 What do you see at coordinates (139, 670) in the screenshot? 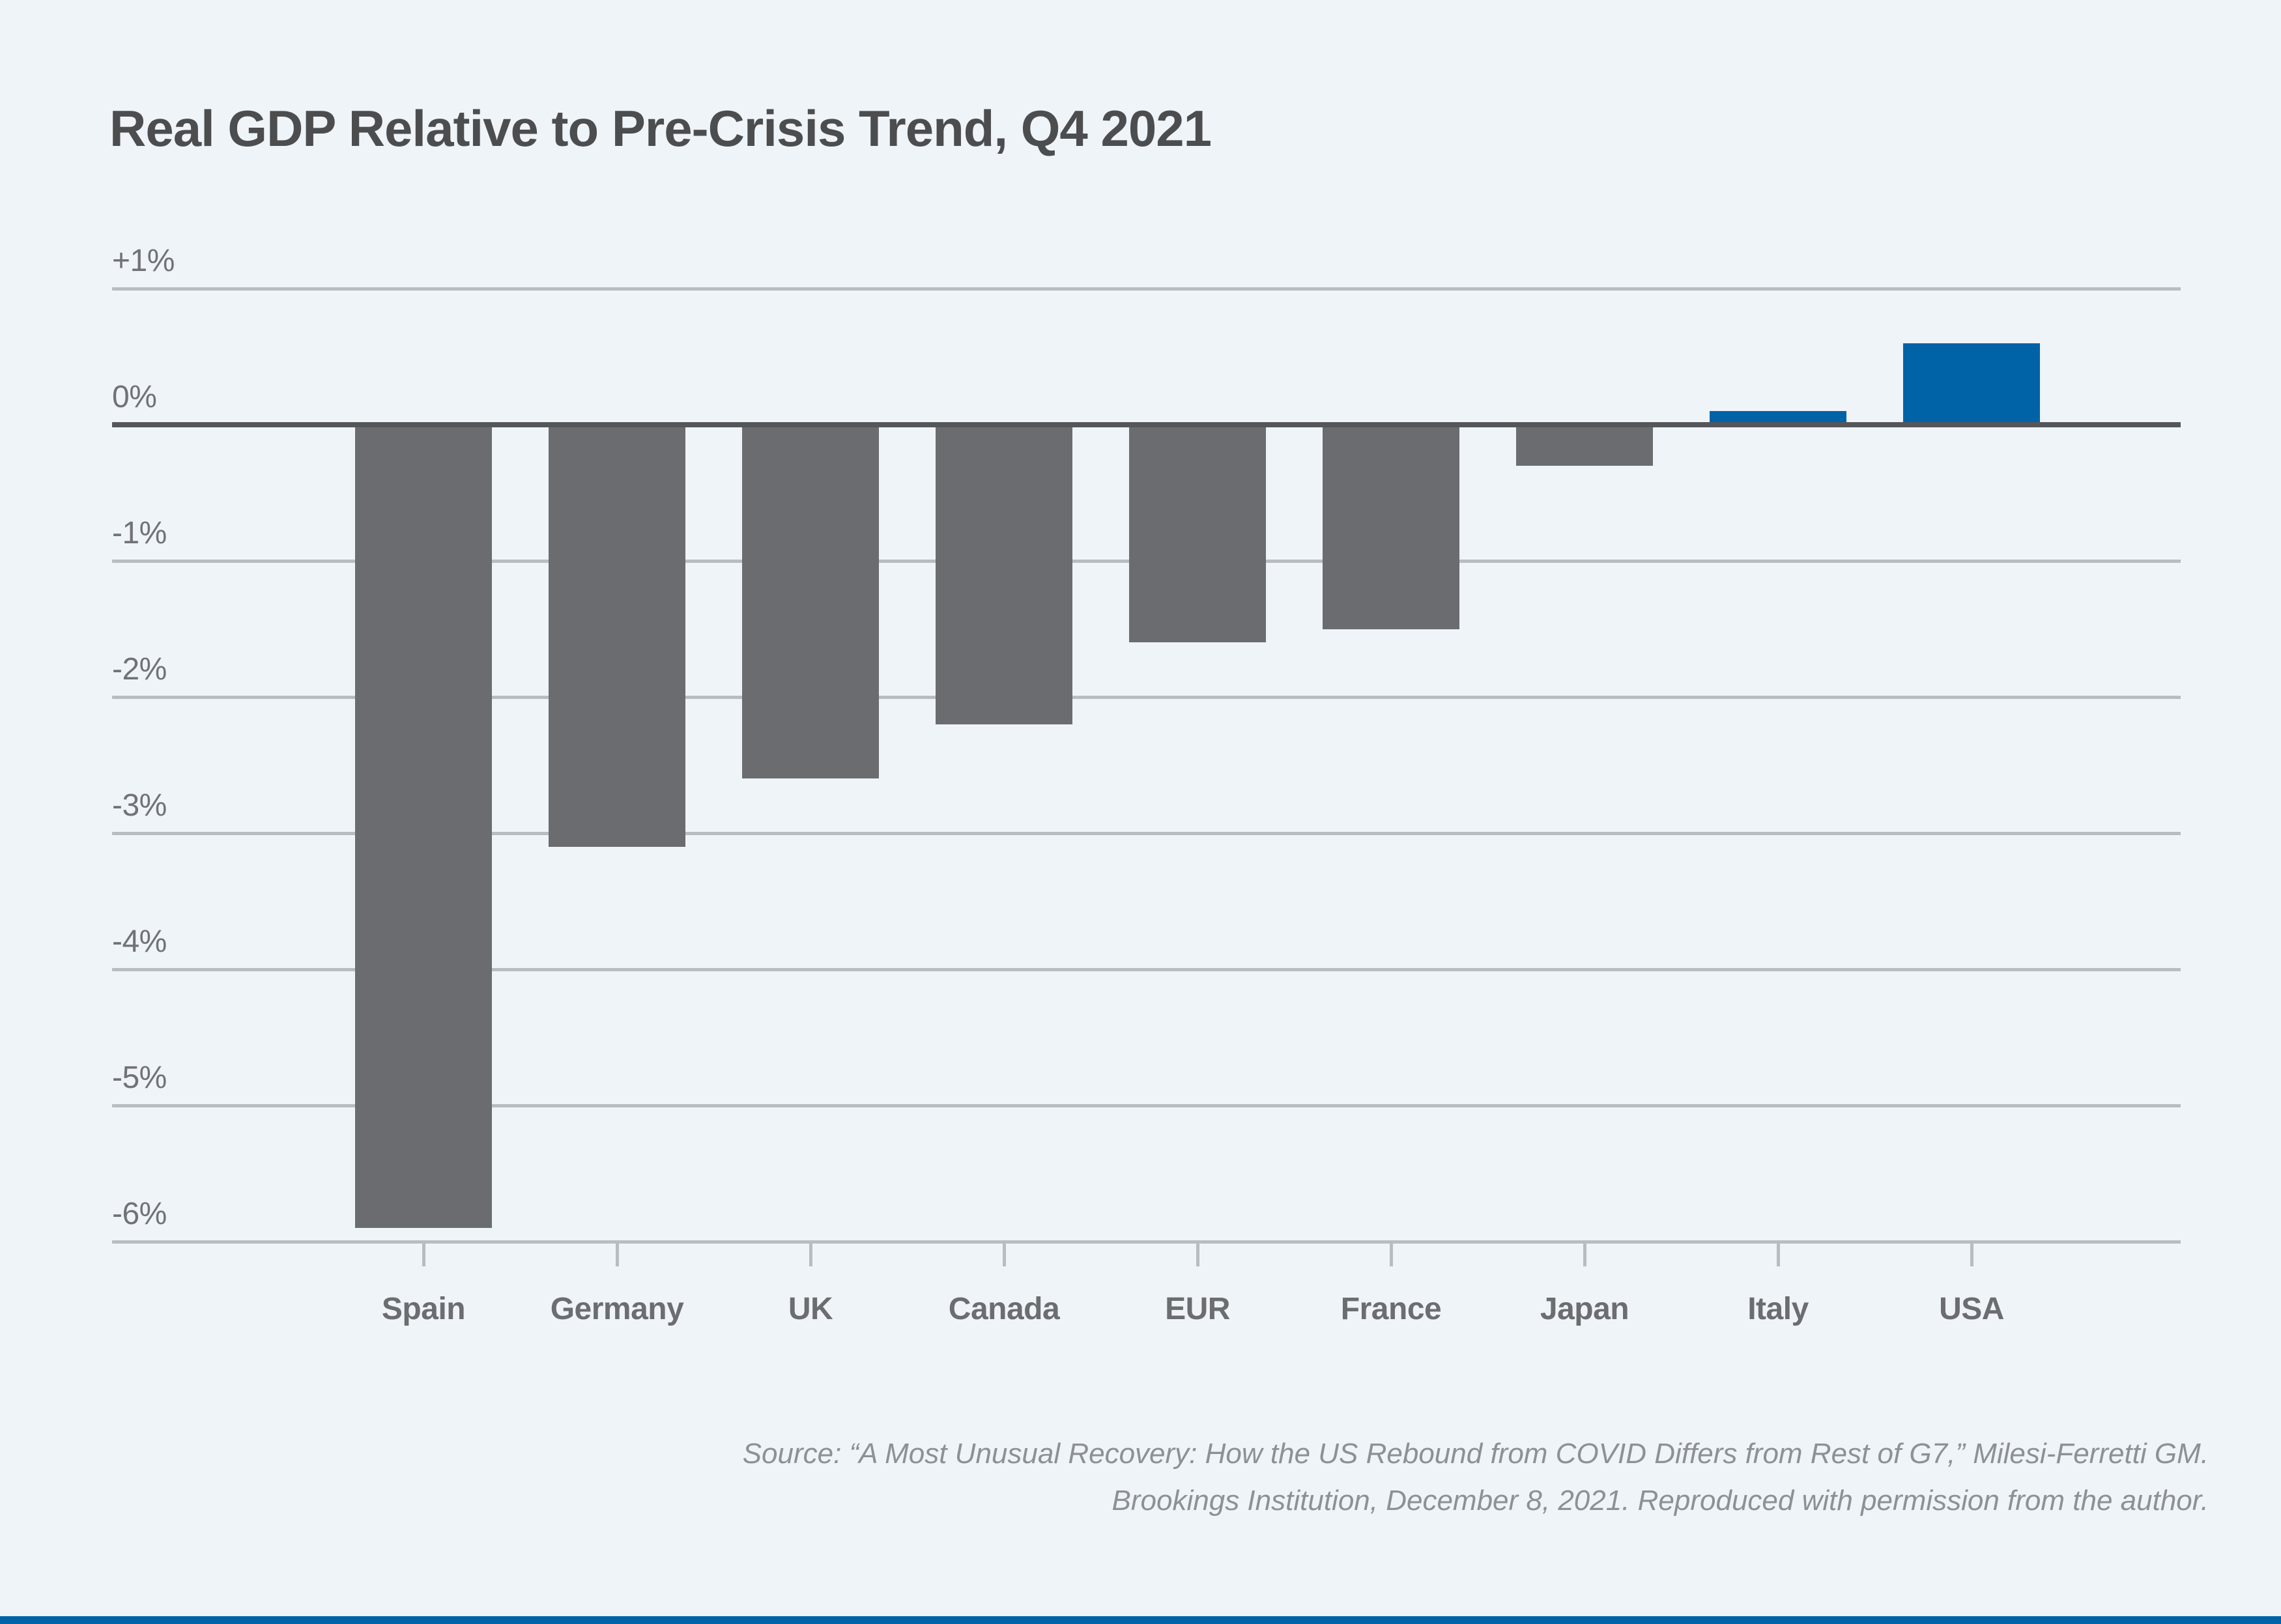
I see `y-axis-label--2%: -2%` at bounding box center [139, 670].